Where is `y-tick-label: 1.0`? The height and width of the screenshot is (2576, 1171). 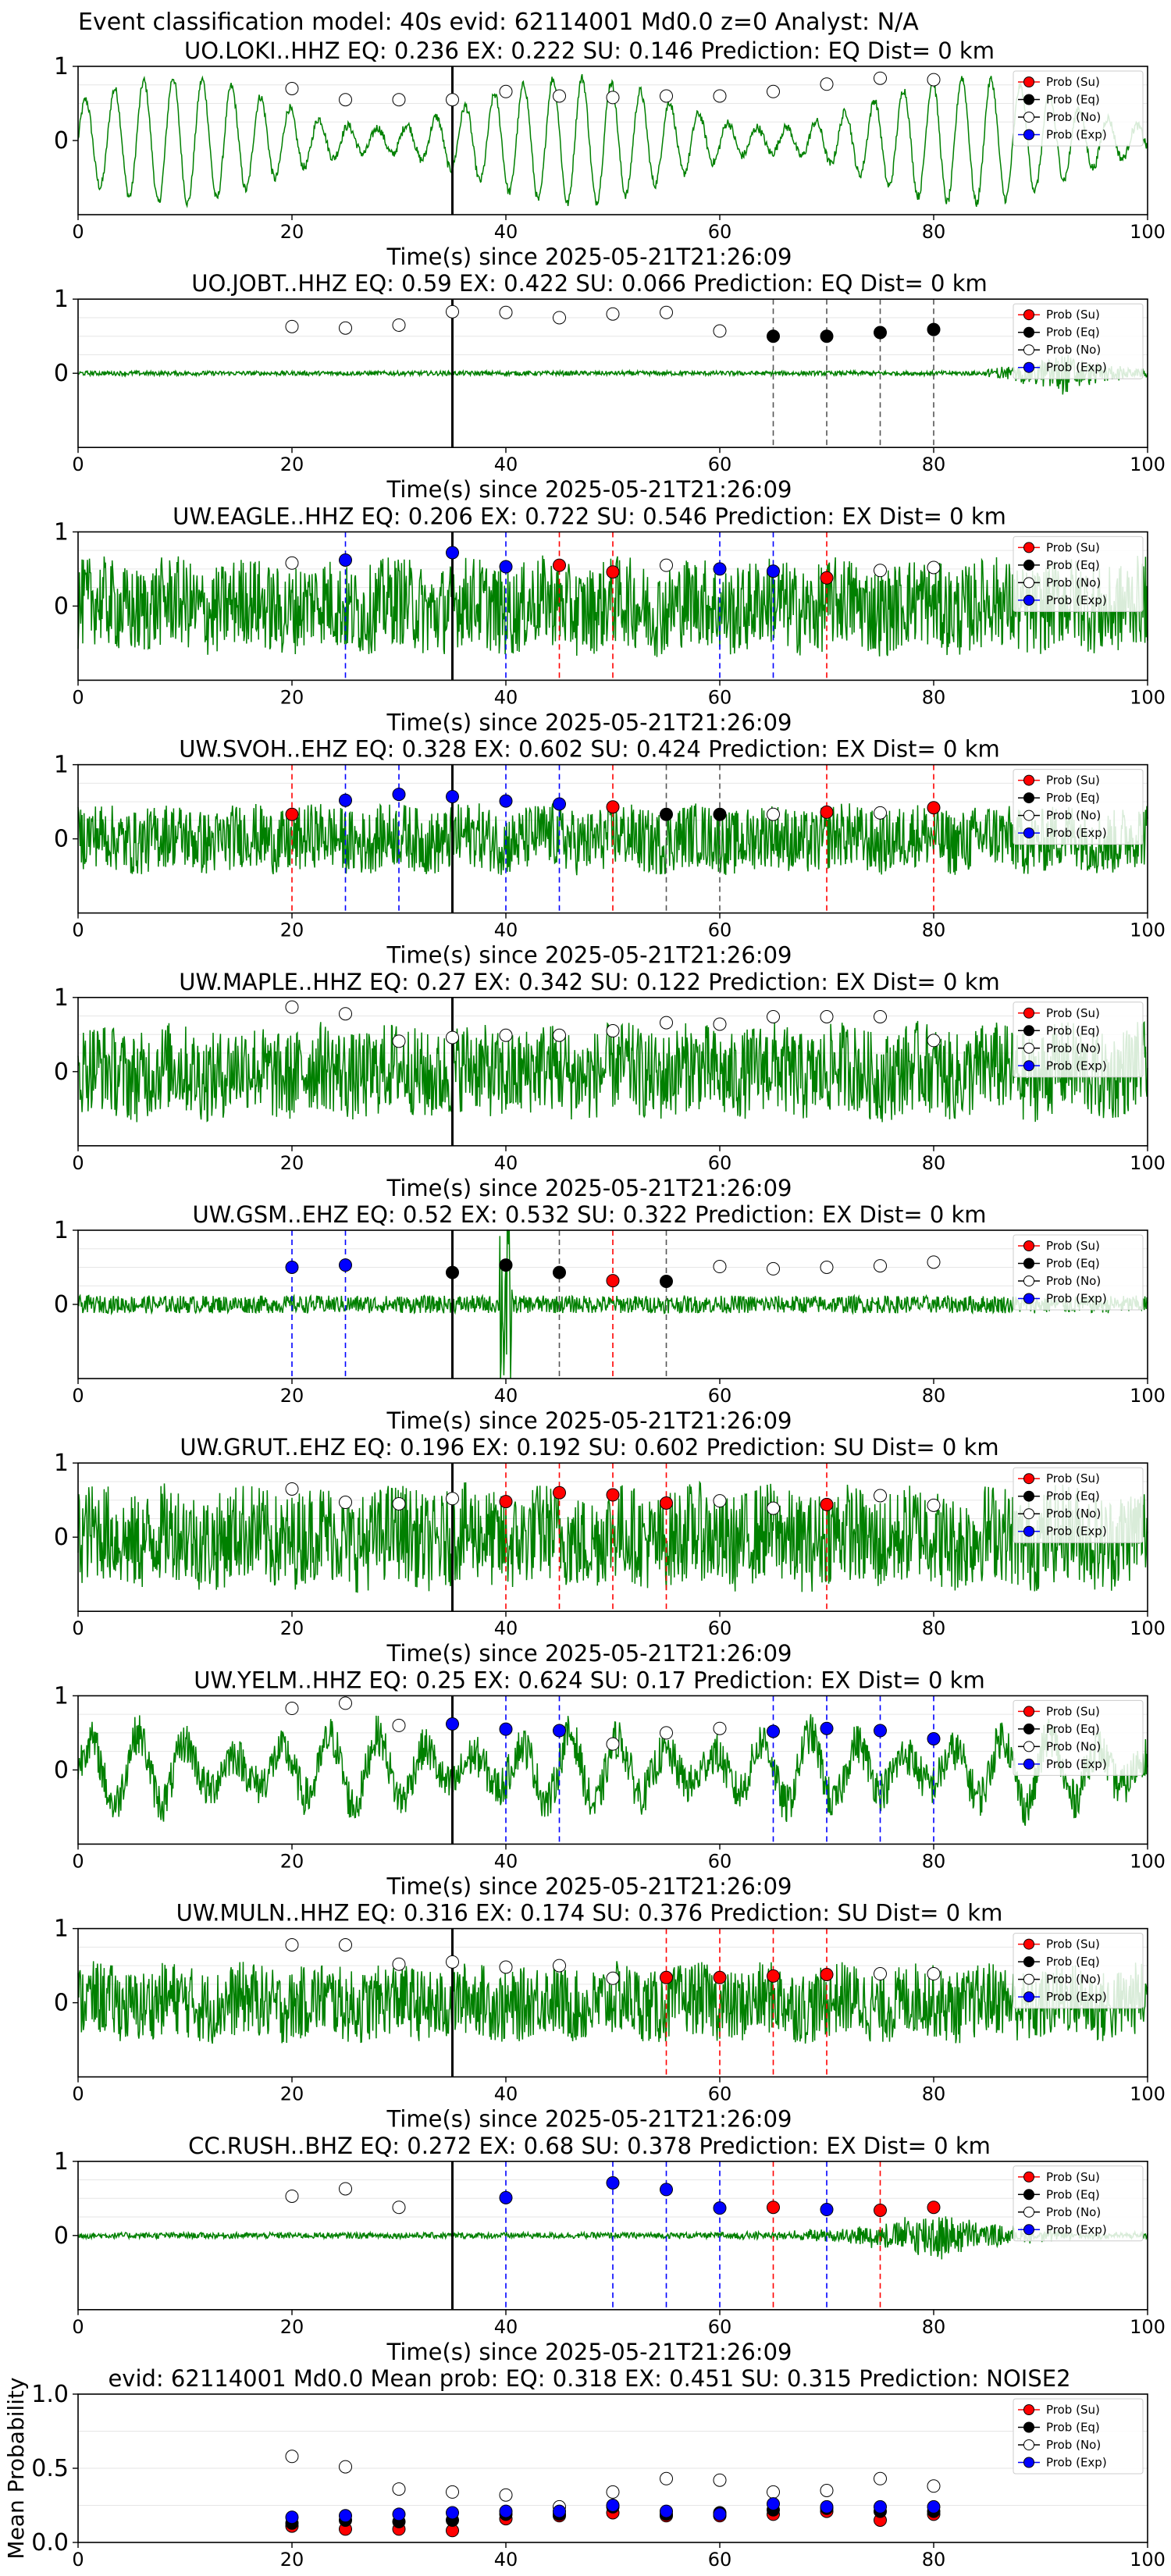
y-tick-label: 1.0 is located at coordinates (50, 2394).